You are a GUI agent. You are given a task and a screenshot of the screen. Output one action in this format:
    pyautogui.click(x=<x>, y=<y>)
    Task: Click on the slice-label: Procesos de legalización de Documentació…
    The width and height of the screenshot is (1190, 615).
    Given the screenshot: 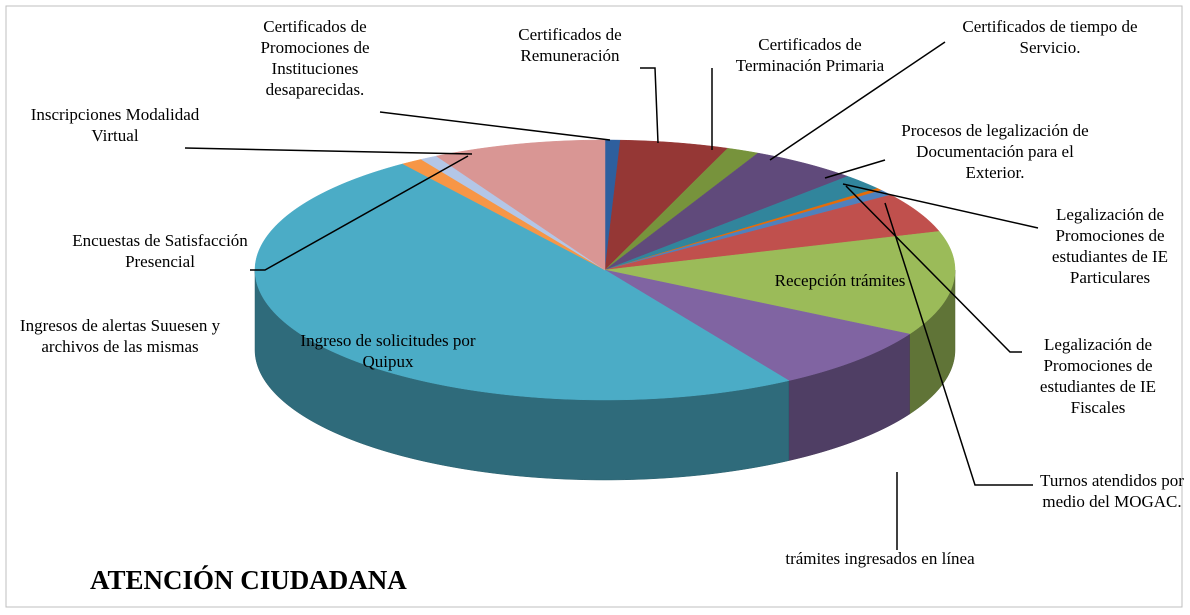 What is the action you would take?
    pyautogui.click(x=995, y=151)
    